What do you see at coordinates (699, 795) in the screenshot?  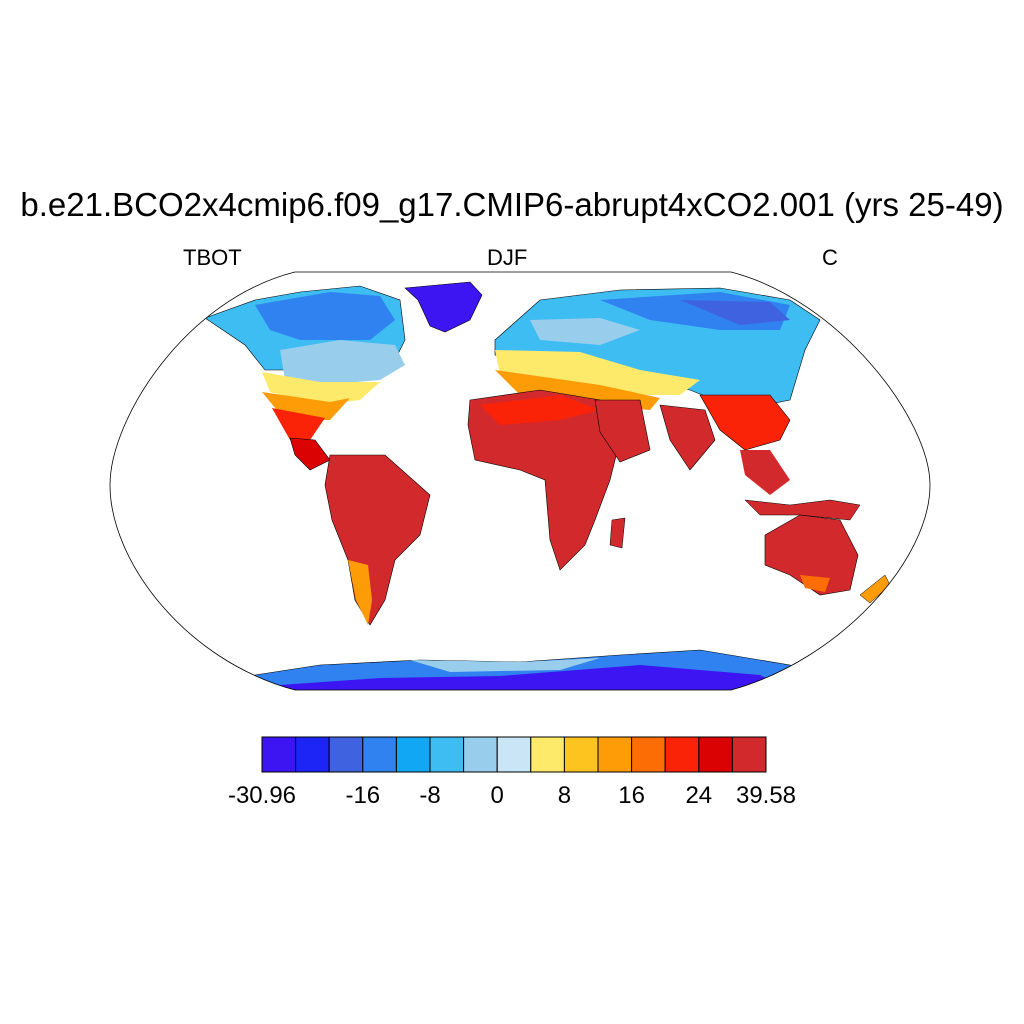 I see `colorbar-tick-label: 24` at bounding box center [699, 795].